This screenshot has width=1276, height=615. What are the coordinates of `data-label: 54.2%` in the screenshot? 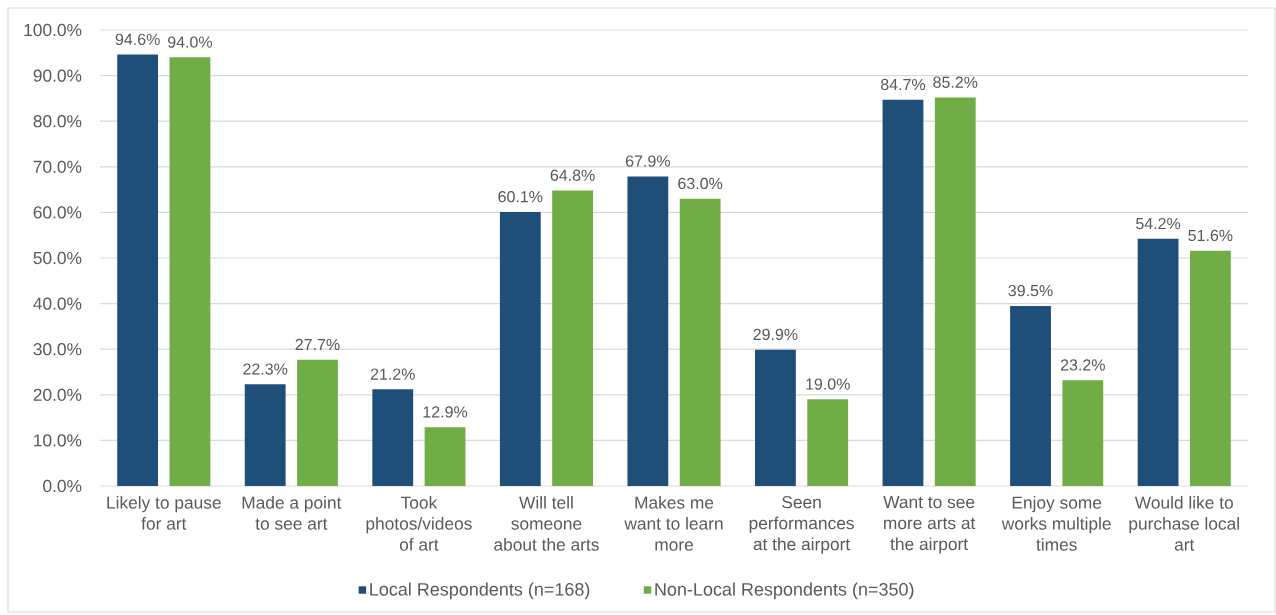 It's located at (1158, 223).